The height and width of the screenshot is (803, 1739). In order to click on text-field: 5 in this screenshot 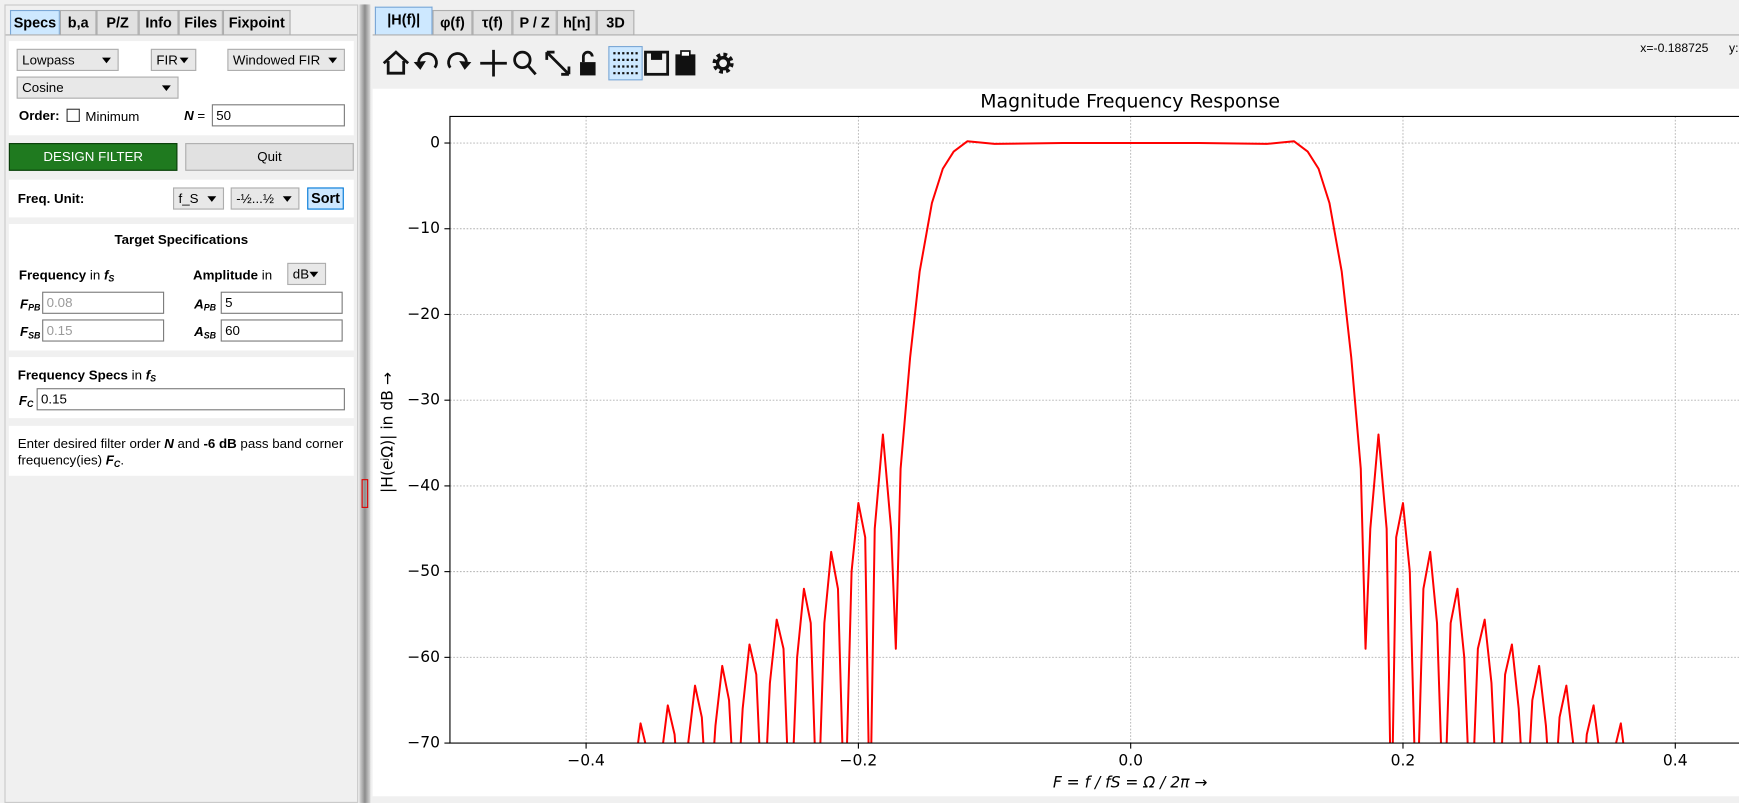, I will do `click(281, 302)`.